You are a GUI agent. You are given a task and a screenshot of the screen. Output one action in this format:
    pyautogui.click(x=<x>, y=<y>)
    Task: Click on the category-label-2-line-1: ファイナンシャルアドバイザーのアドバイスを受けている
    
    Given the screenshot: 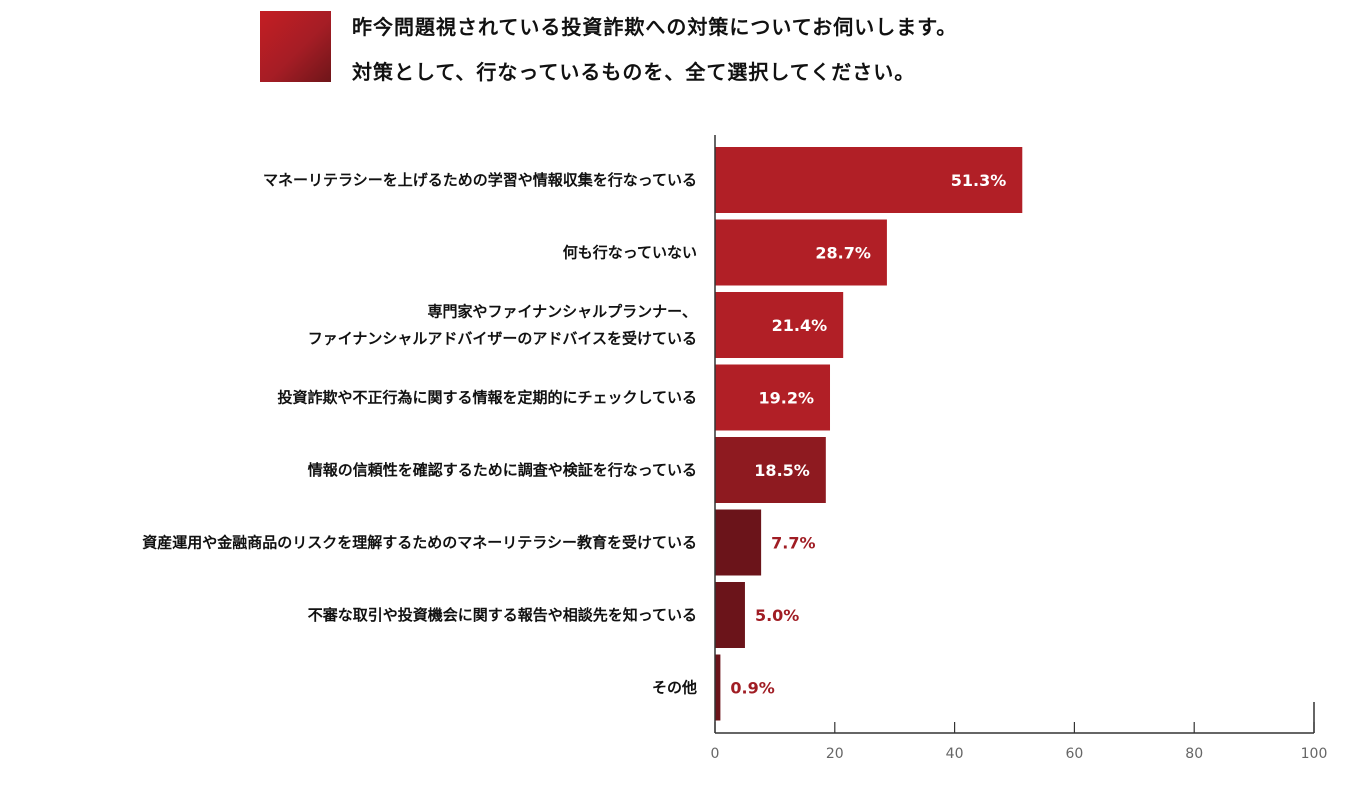 What is the action you would take?
    pyautogui.click(x=502, y=339)
    